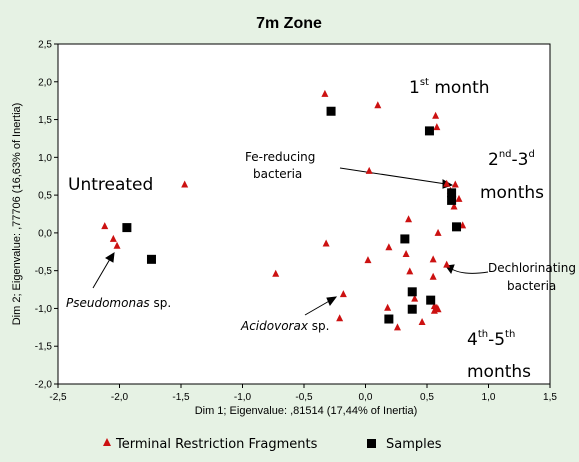 Image resolution: width=579 pixels, height=462 pixels. What do you see at coordinates (280, 157) in the screenshot?
I see `annotation-fe-line1: Fe-reducing` at bounding box center [280, 157].